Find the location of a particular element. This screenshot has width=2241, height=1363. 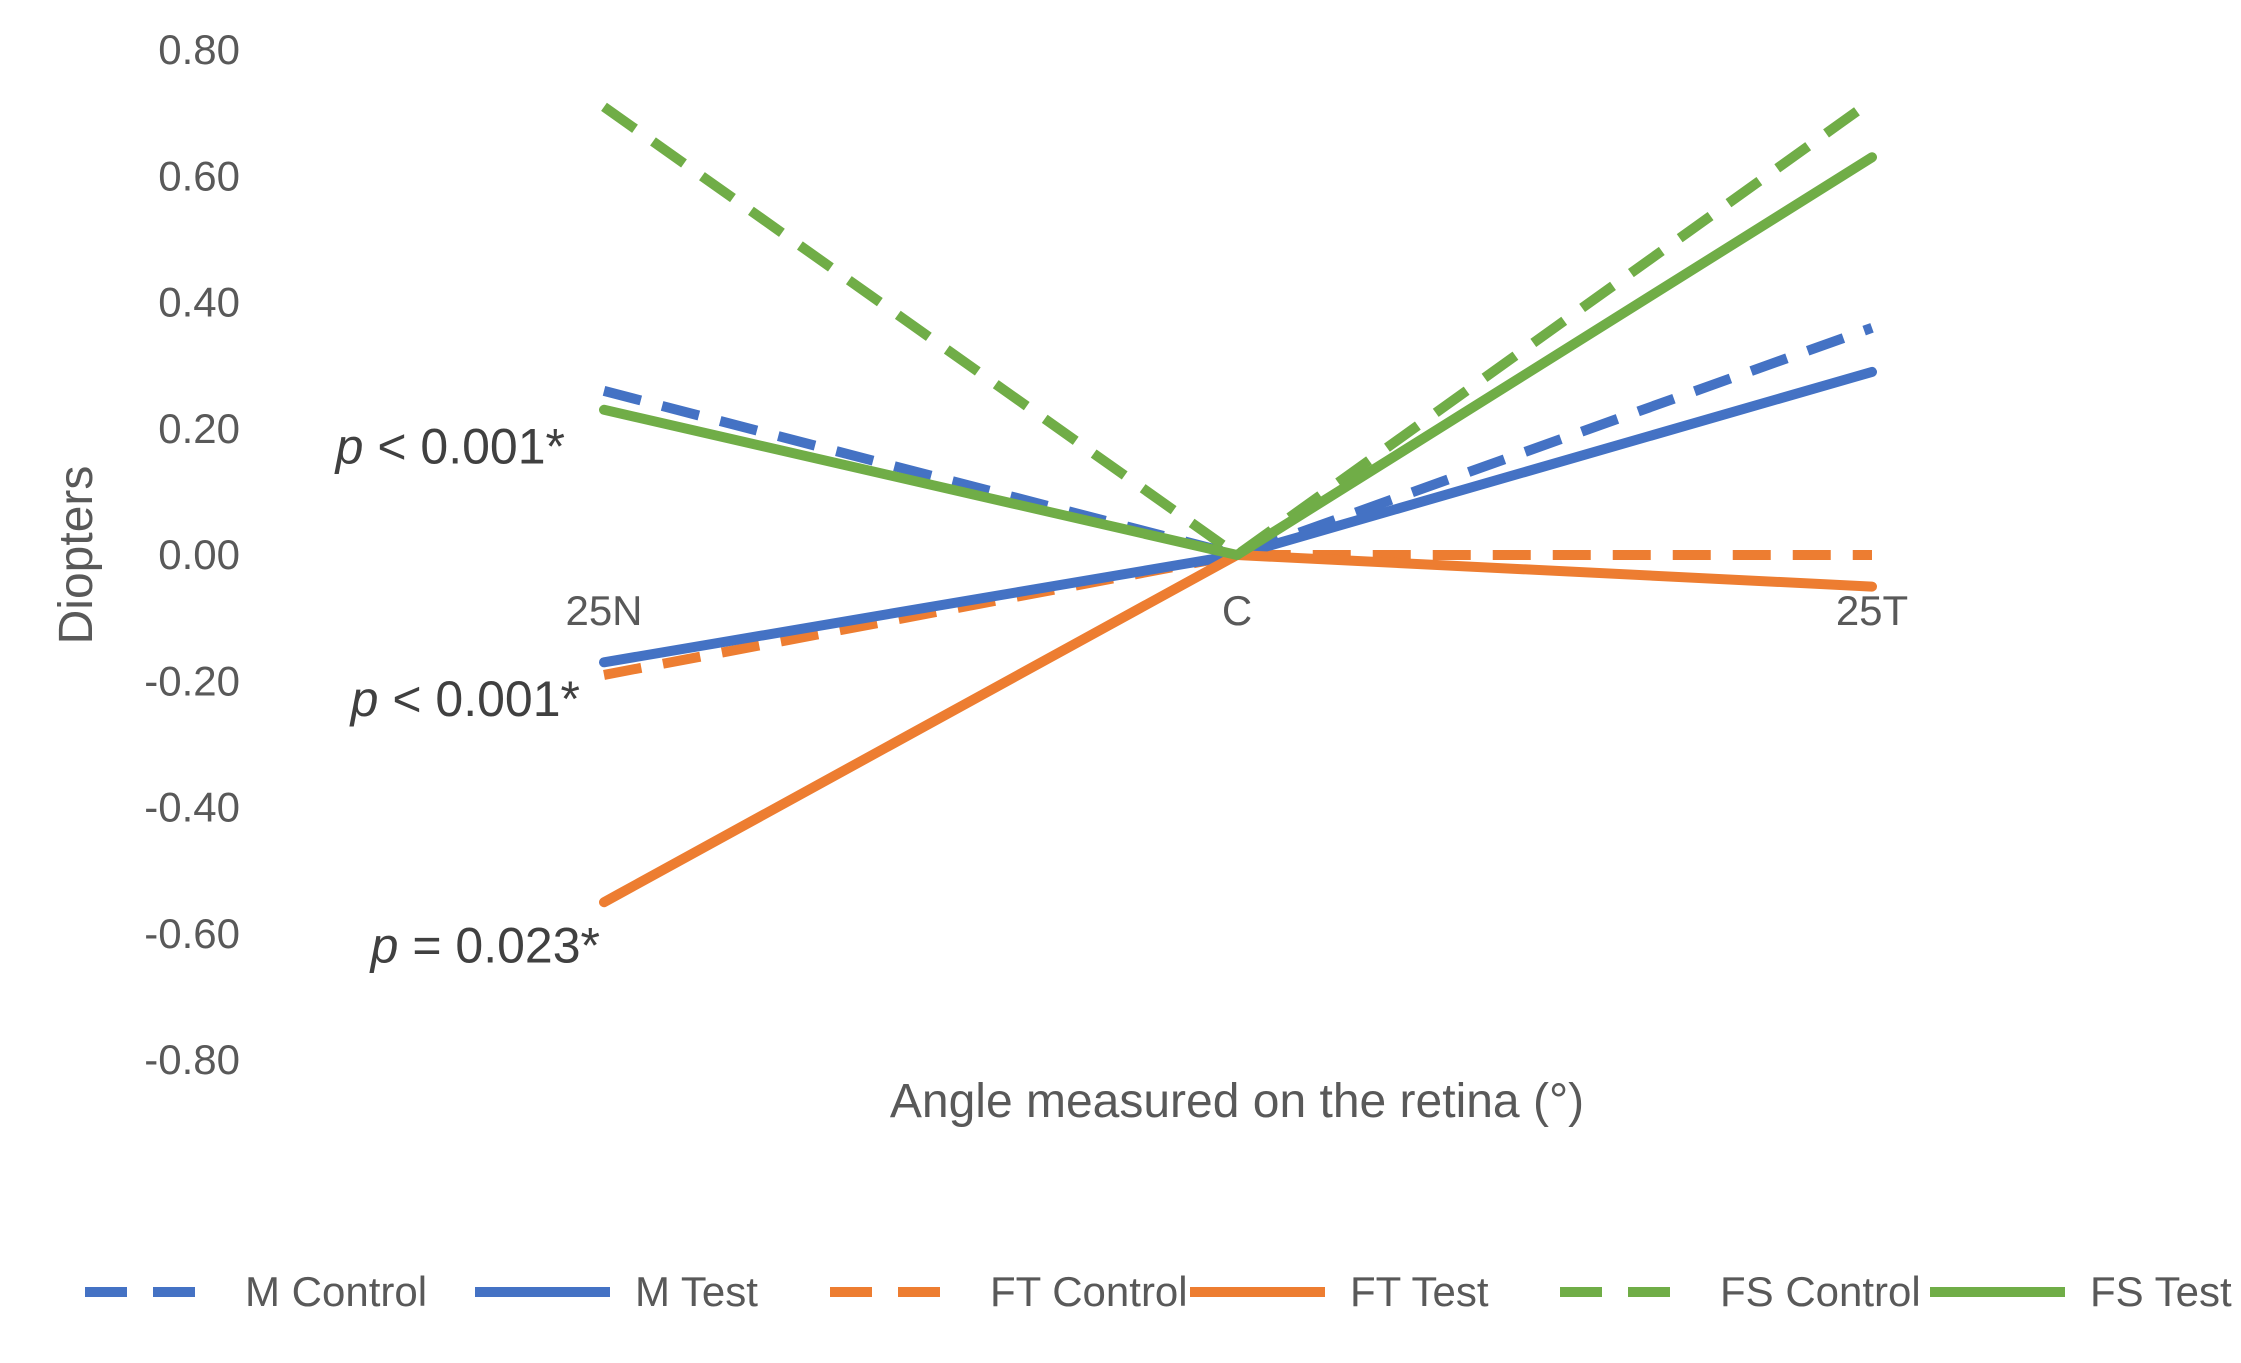

y-axis-title: Diopters is located at coordinates (76, 555).